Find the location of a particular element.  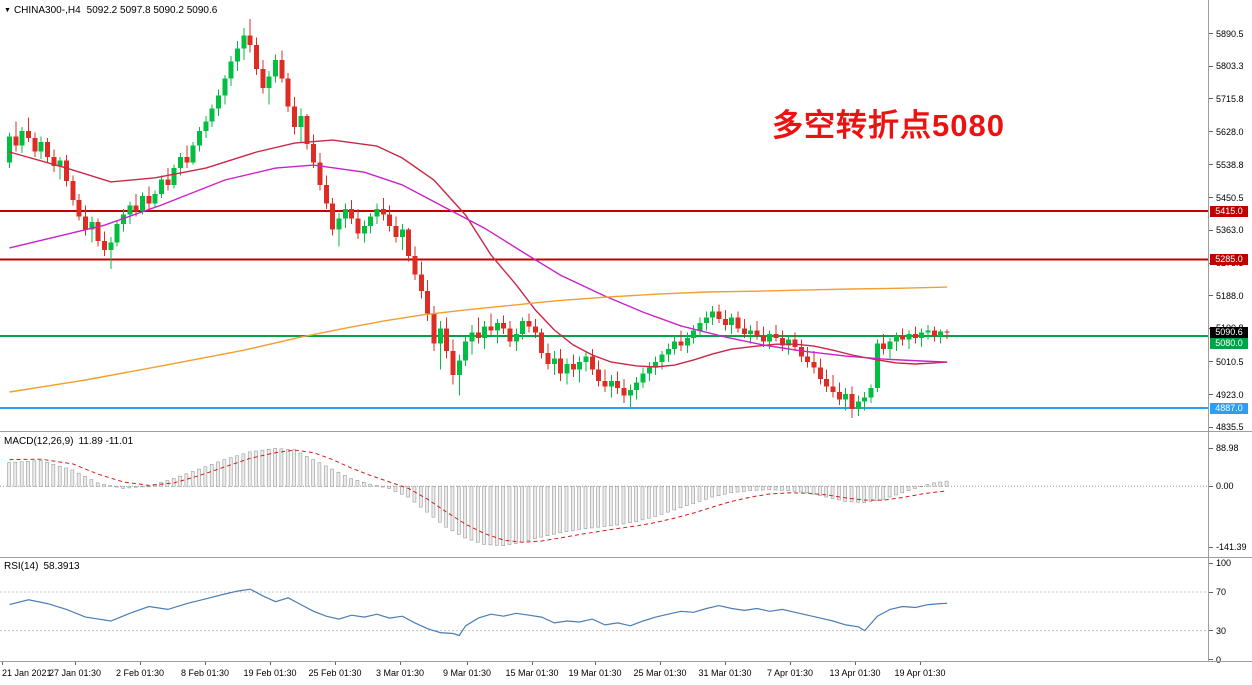

time-tick-label: 13 Apr 01:30 is located at coordinates (855, 673).